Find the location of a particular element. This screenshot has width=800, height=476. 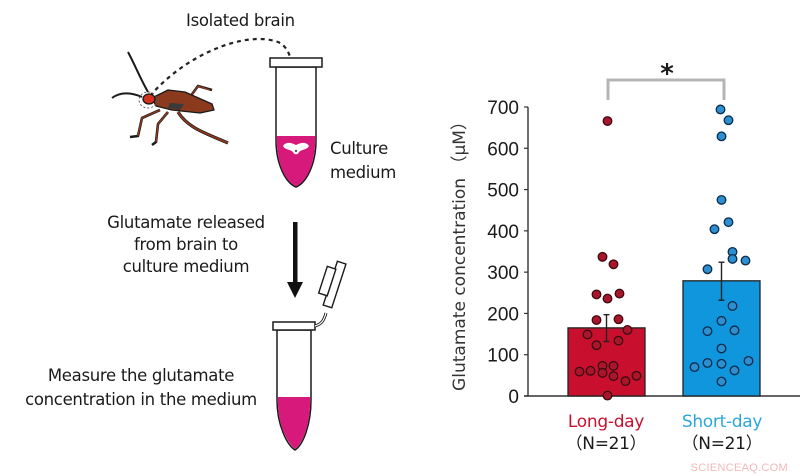

y-tick-label: 0 is located at coordinates (513, 397).